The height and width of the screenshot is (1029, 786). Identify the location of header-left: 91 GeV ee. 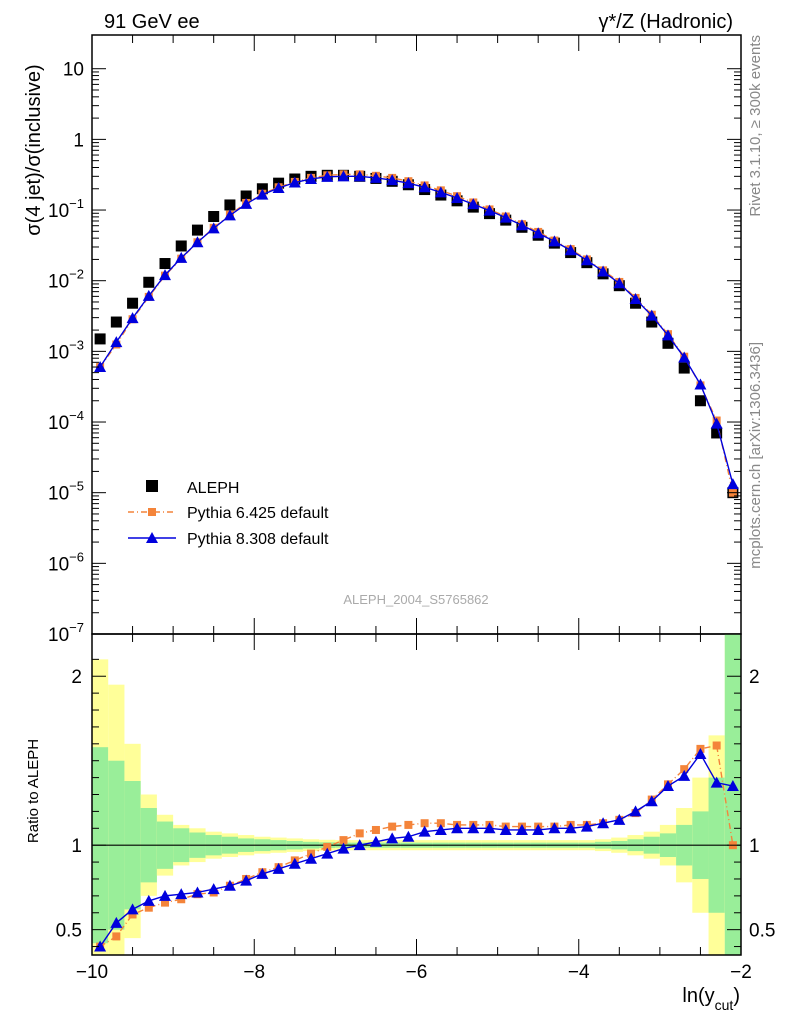
(152, 22).